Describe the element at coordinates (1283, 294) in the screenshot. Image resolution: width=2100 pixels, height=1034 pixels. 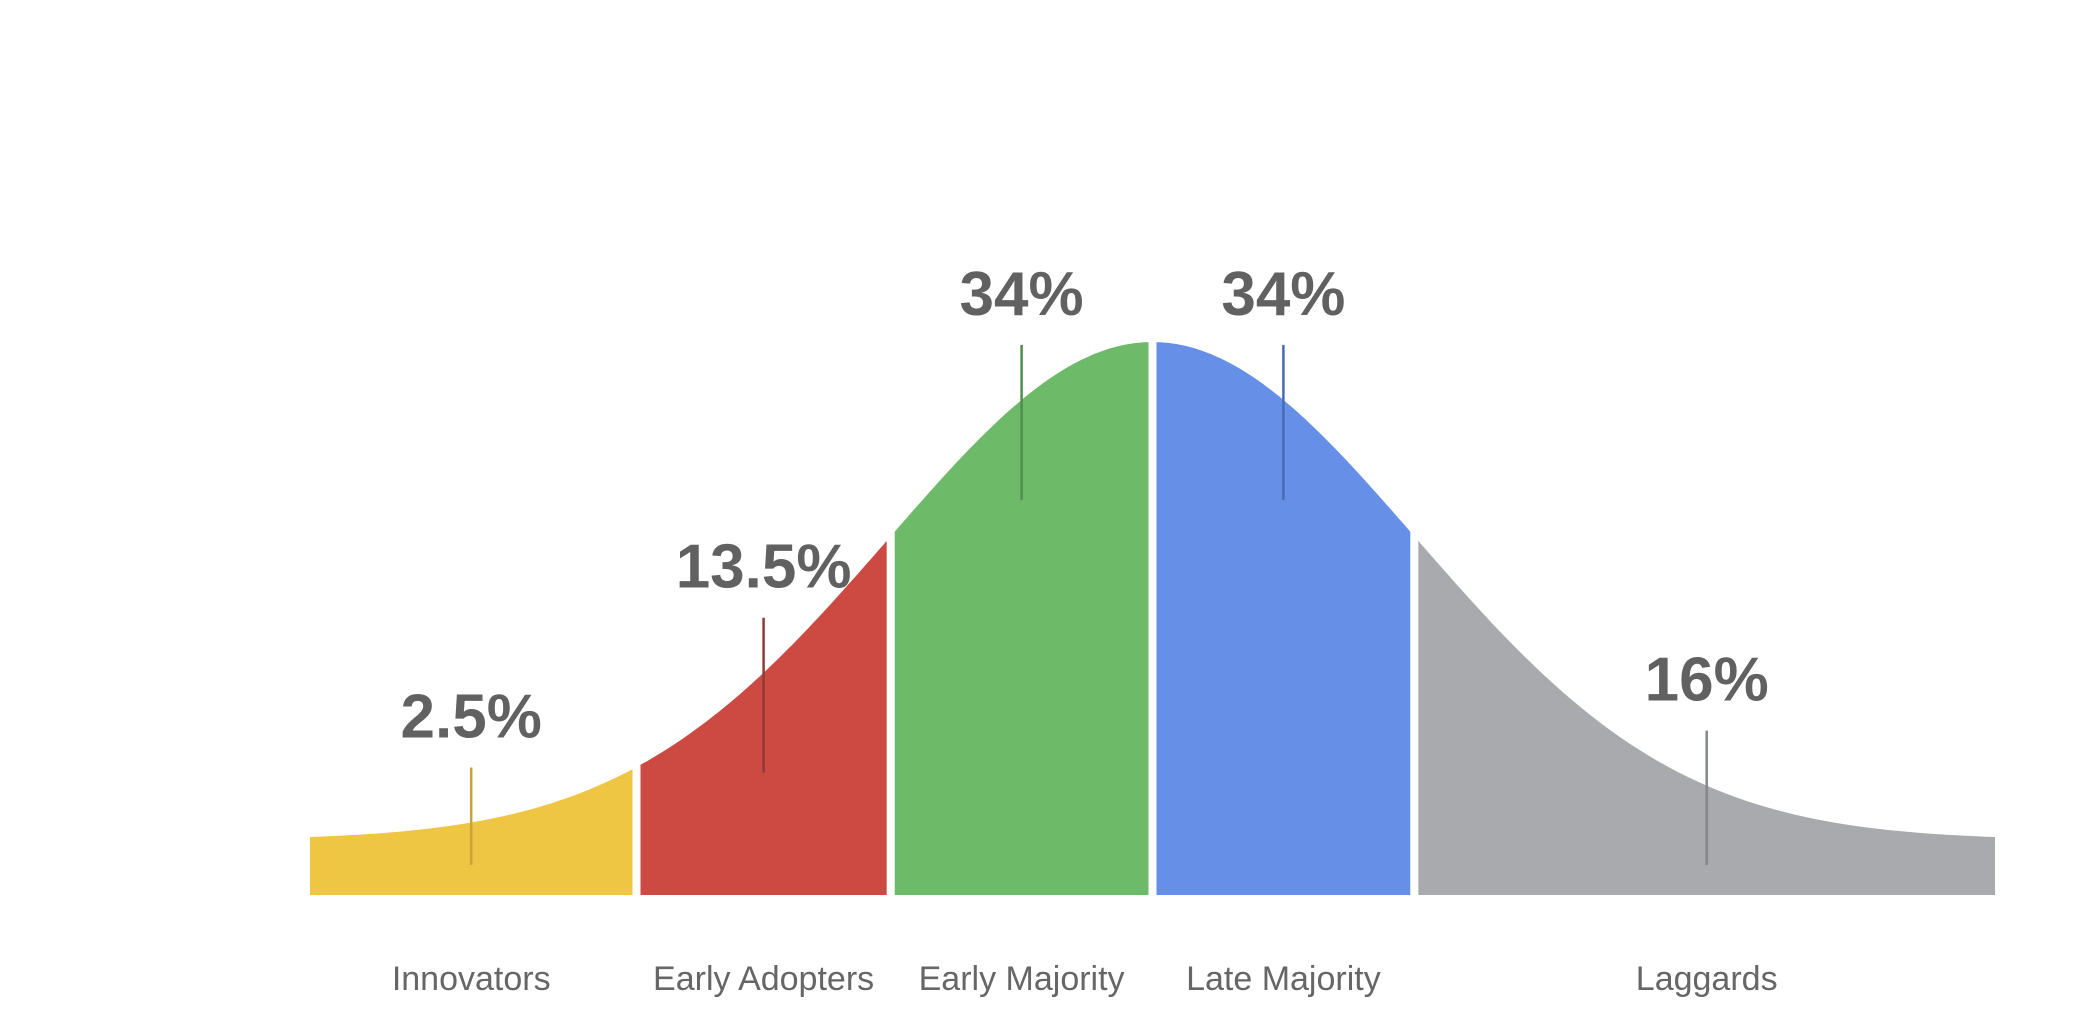
I see `percentage-label-3: 34%` at that location.